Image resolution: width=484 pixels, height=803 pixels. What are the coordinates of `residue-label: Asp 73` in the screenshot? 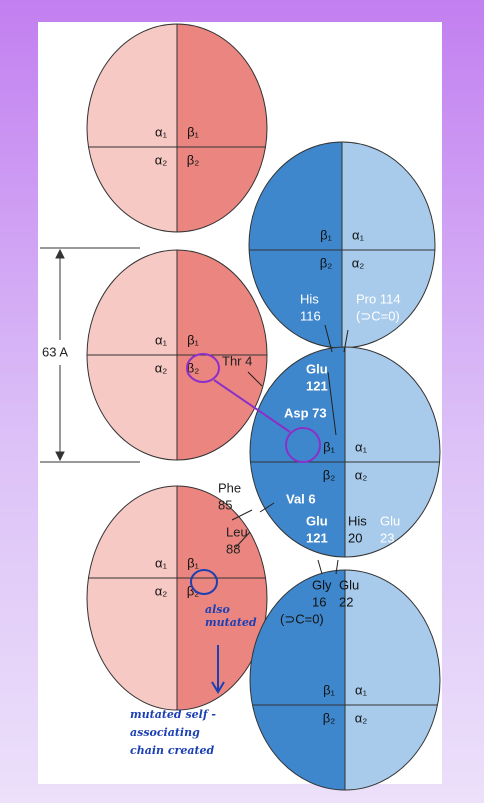 It's located at (305, 412).